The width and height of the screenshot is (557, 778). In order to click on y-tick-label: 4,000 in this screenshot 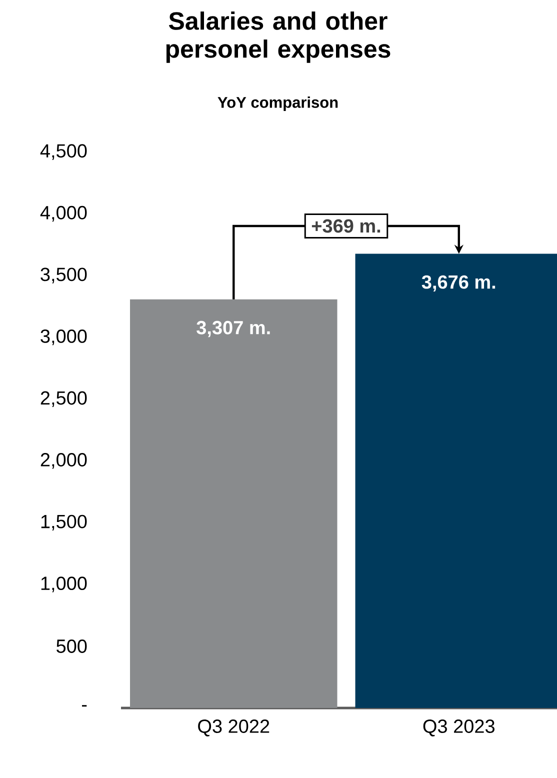, I will do `click(63, 214)`.